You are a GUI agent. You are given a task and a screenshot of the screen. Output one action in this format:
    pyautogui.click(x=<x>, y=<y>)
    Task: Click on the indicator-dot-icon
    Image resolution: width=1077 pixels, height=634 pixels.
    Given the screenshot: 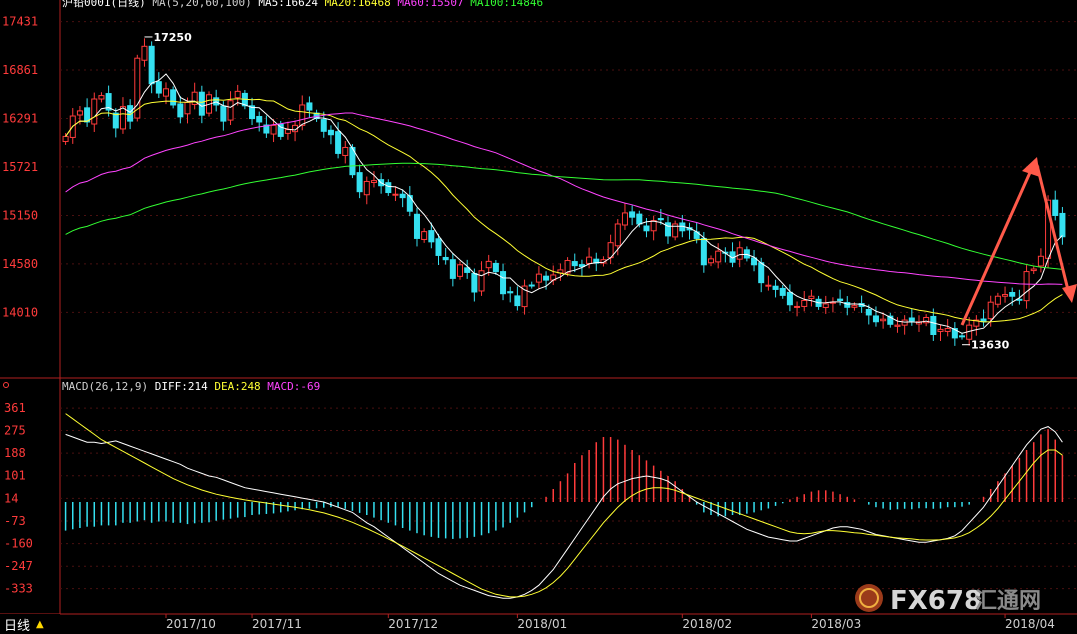 What is the action you would take?
    pyautogui.click(x=6, y=385)
    